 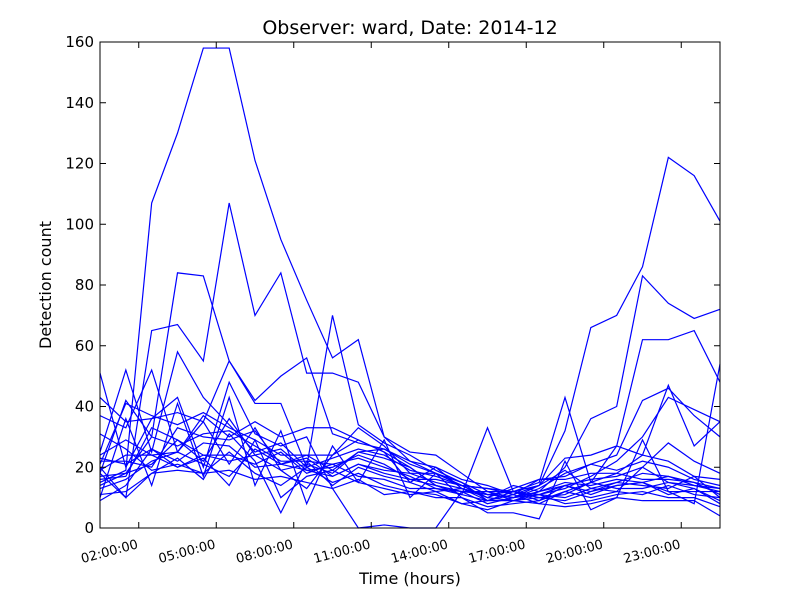 I want to click on x-tick-label: 05:00:00, so click(x=187, y=552).